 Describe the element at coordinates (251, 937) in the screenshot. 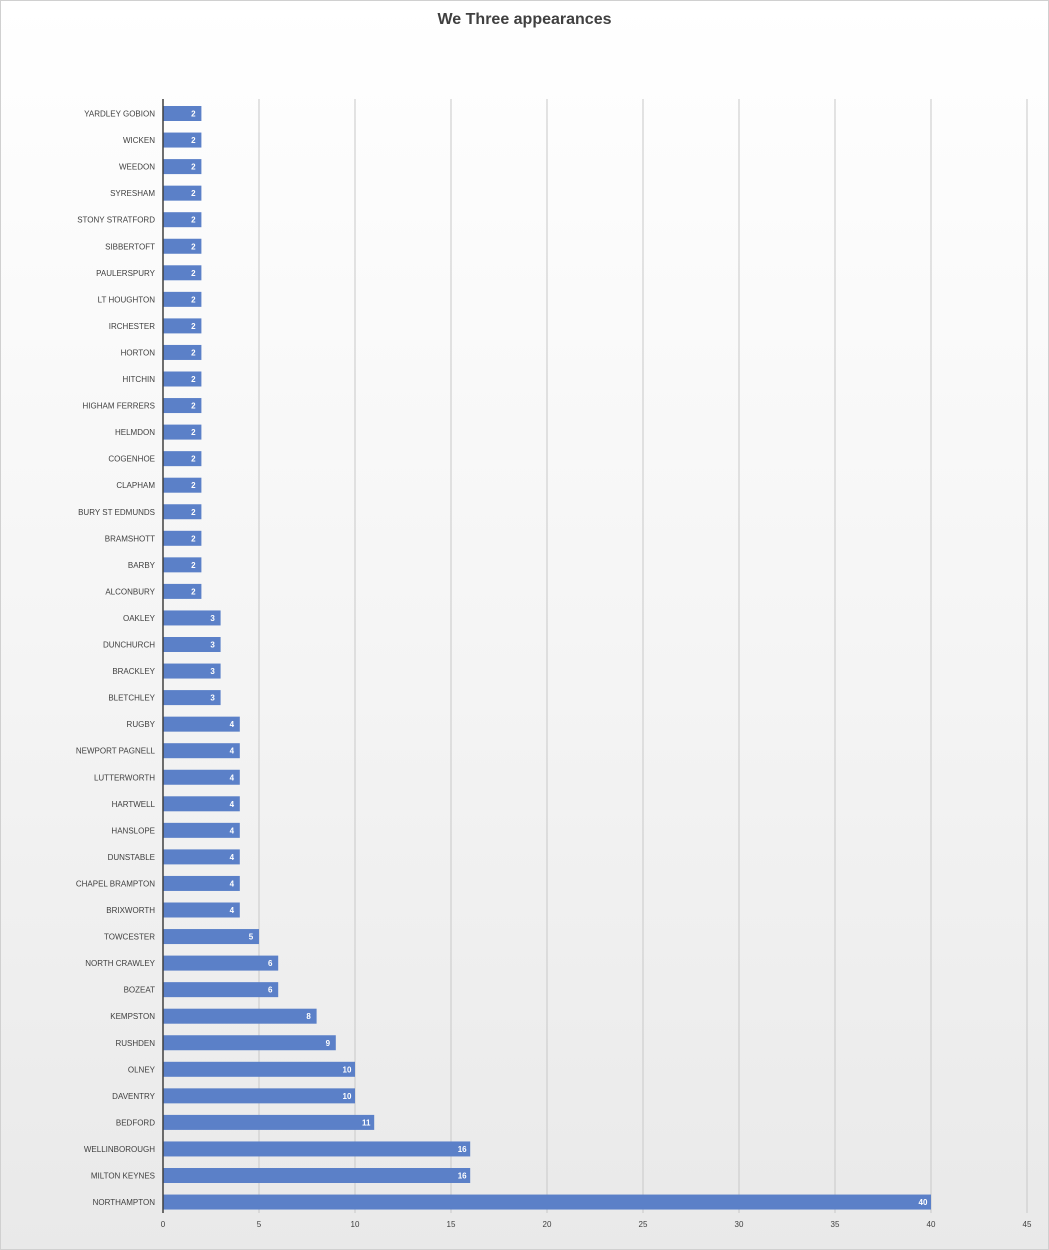

I see `data-label: 5` at that location.